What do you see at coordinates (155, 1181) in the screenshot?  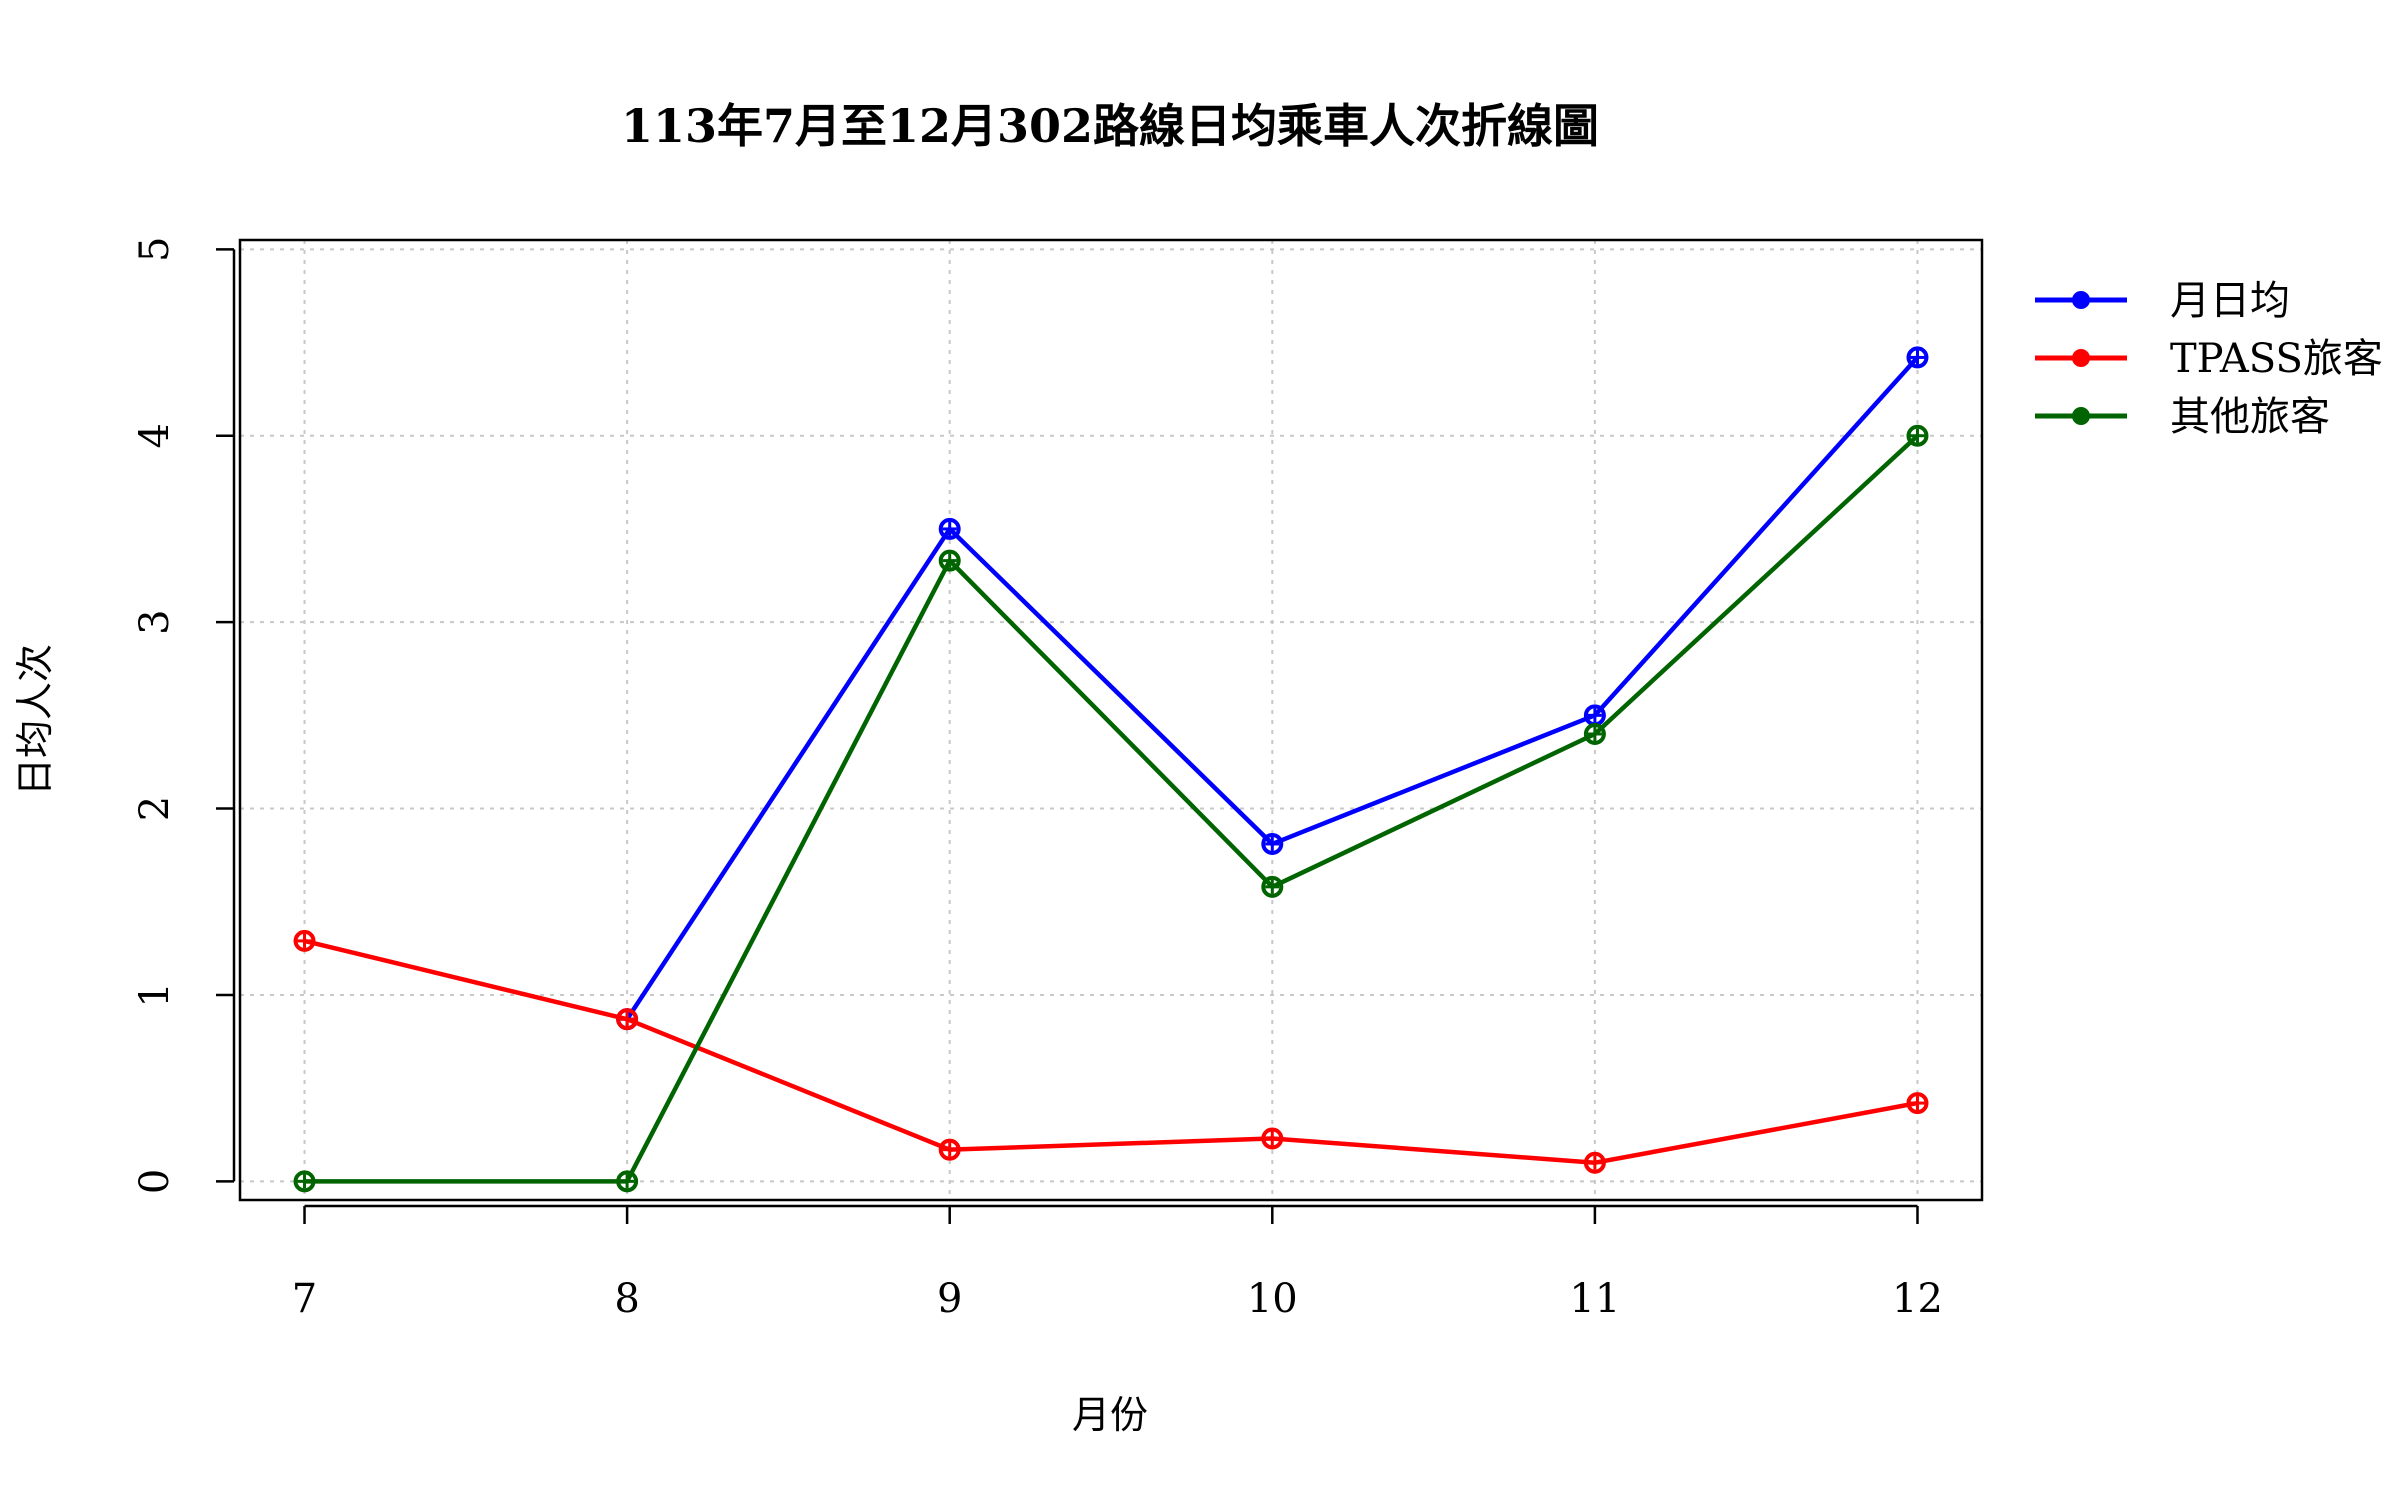 I see `y-tick-label: 0` at bounding box center [155, 1181].